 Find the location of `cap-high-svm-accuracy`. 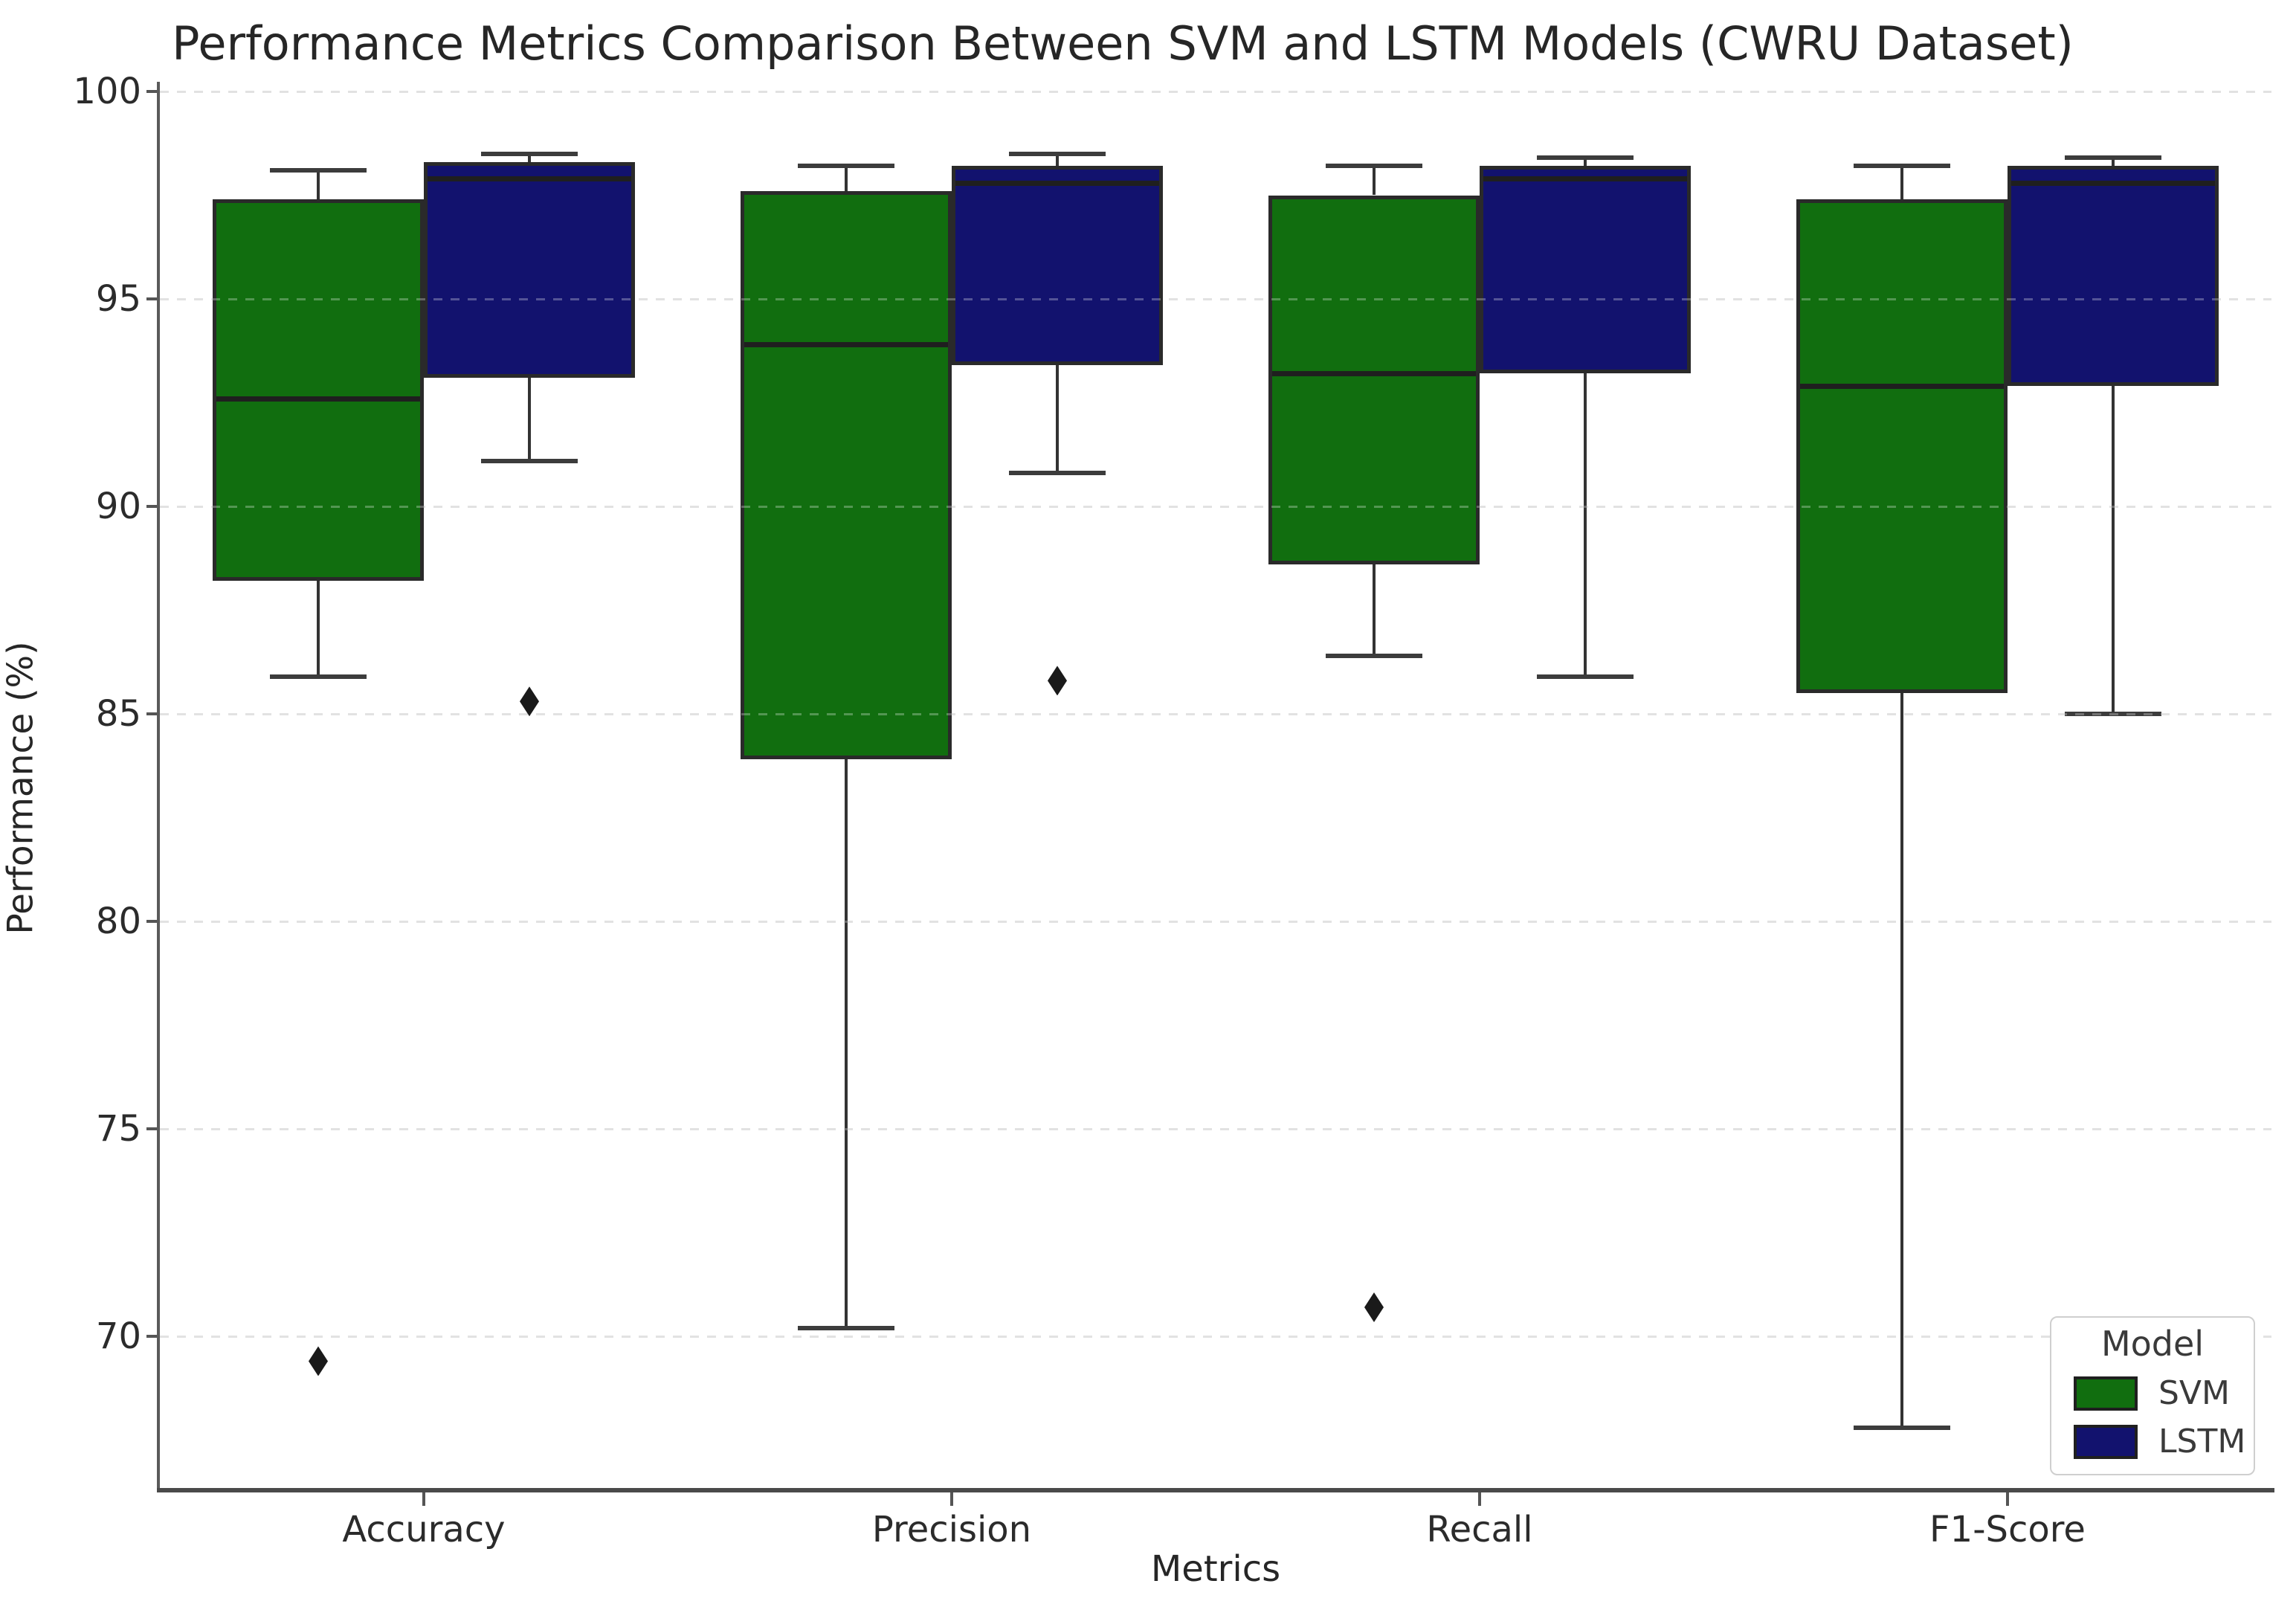

cap-high-svm-accuracy is located at coordinates (318, 170).